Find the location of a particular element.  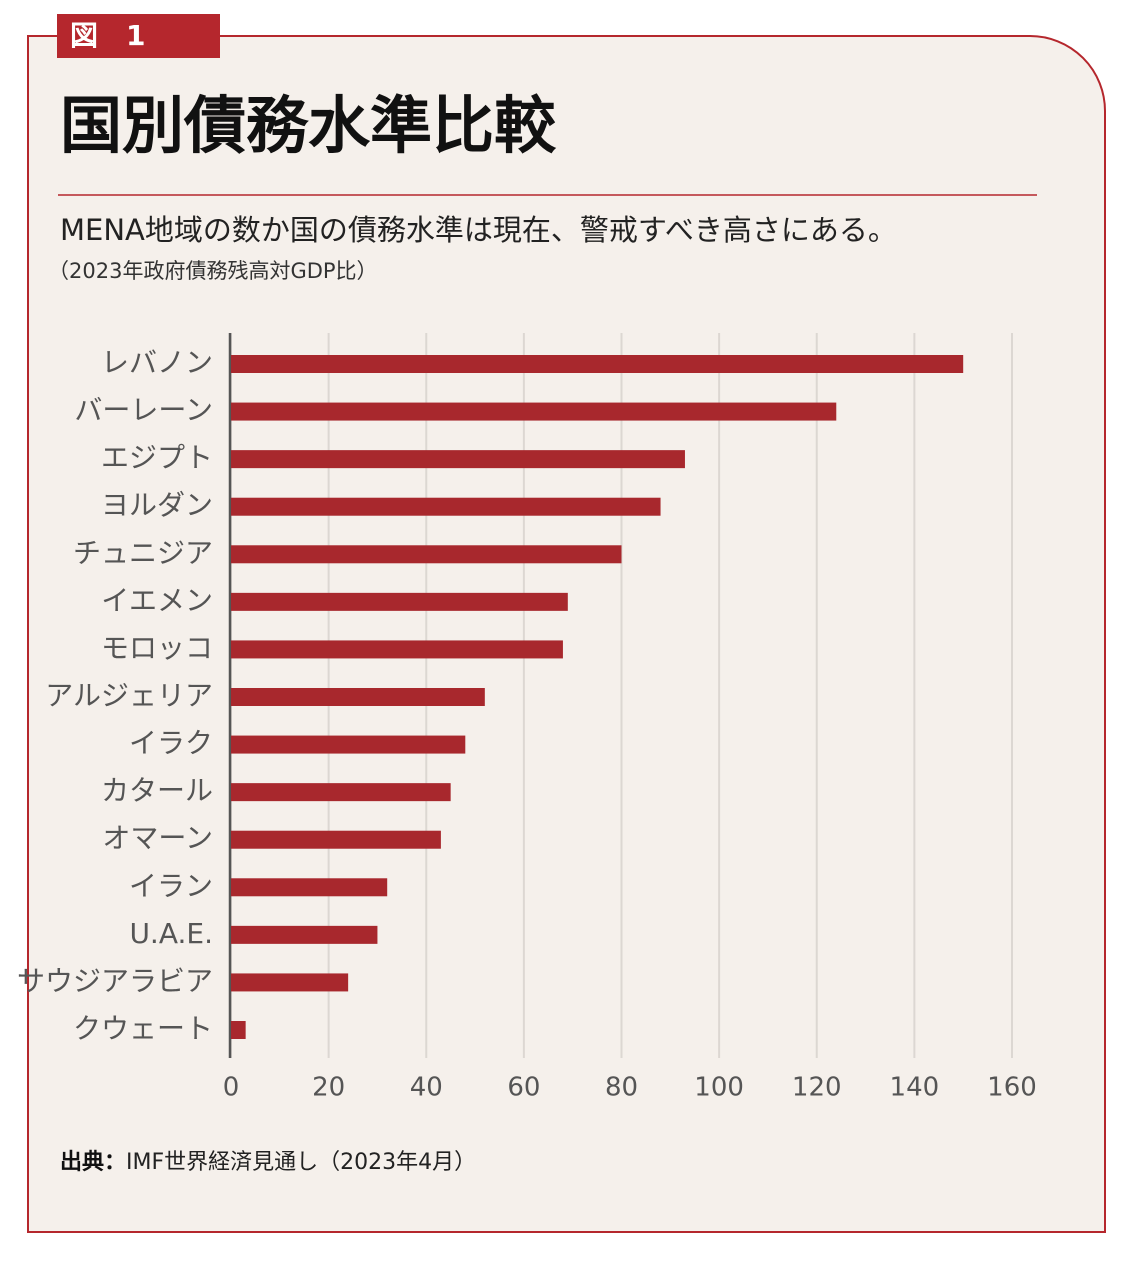

y-tick-label: イラク is located at coordinates (171, 743).